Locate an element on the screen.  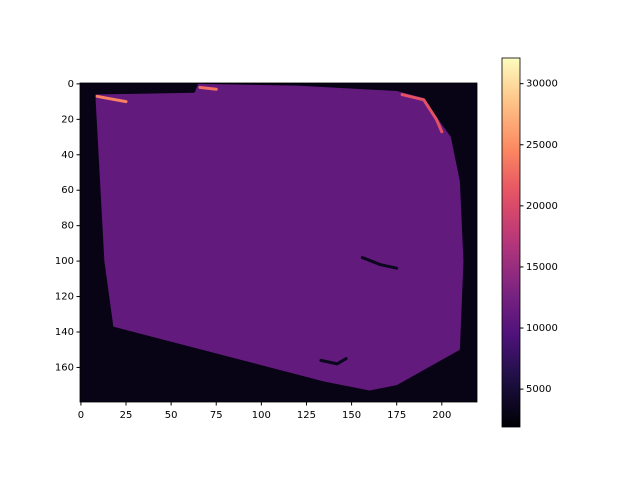
colorbar-tick-label: 20000 is located at coordinates (542, 206).